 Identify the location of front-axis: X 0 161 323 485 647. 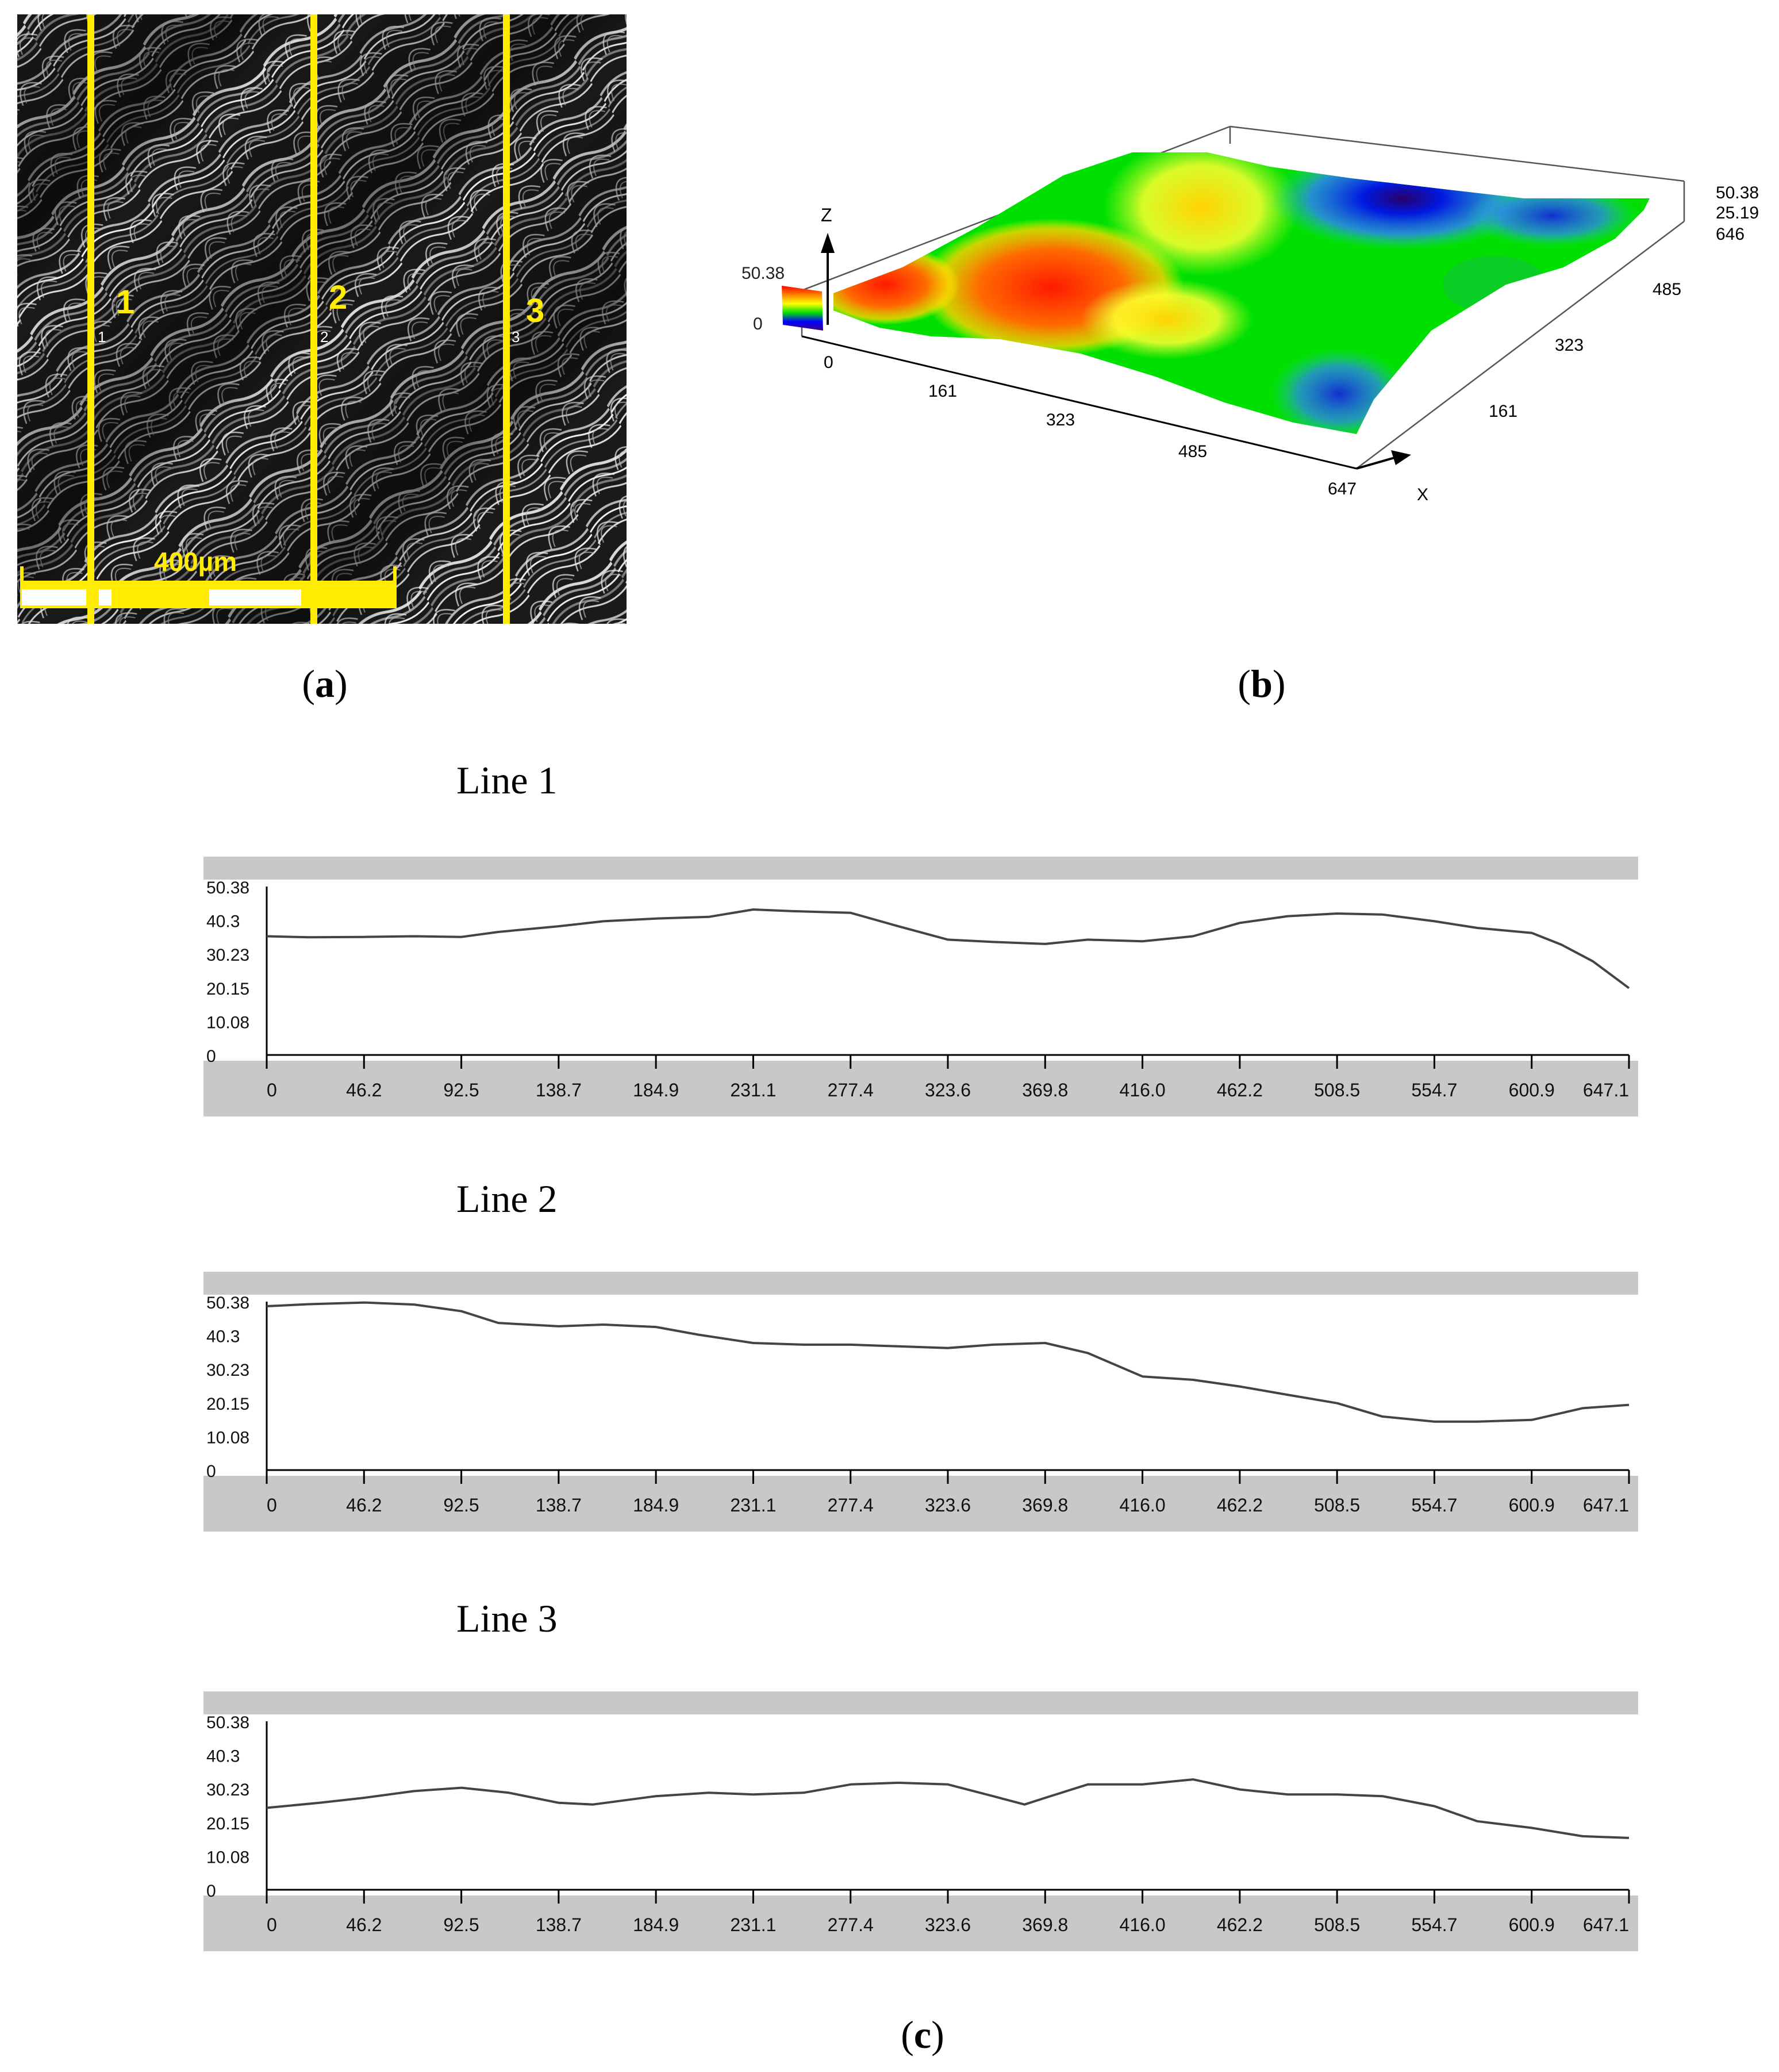
(1114, 419).